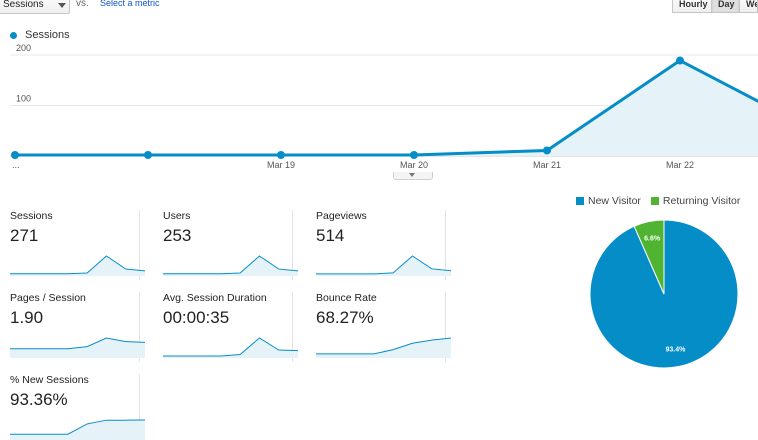  I want to click on collapse-chart-handle, so click(413, 176).